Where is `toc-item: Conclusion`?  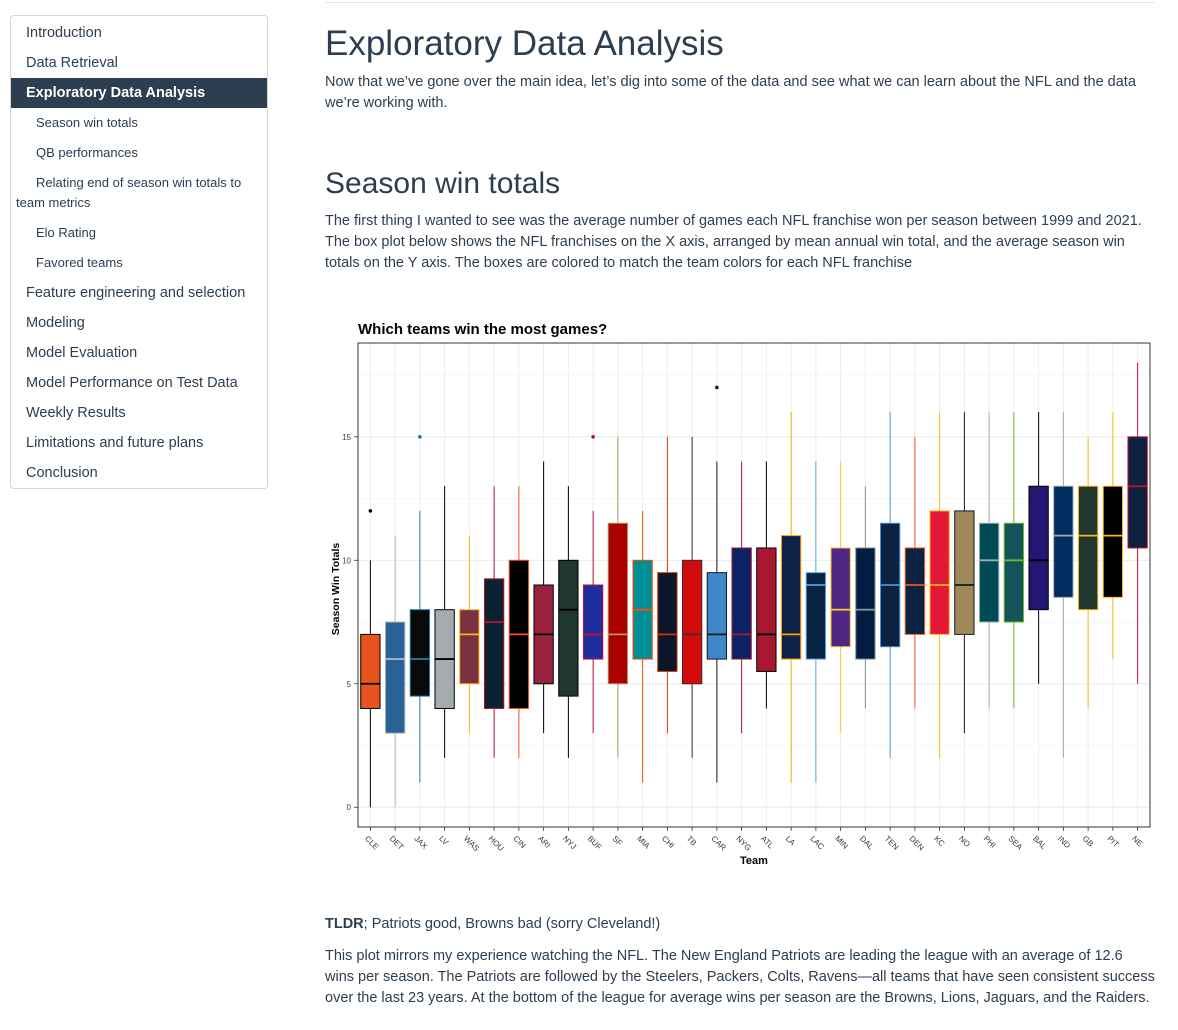
toc-item: Conclusion is located at coordinates (62, 473).